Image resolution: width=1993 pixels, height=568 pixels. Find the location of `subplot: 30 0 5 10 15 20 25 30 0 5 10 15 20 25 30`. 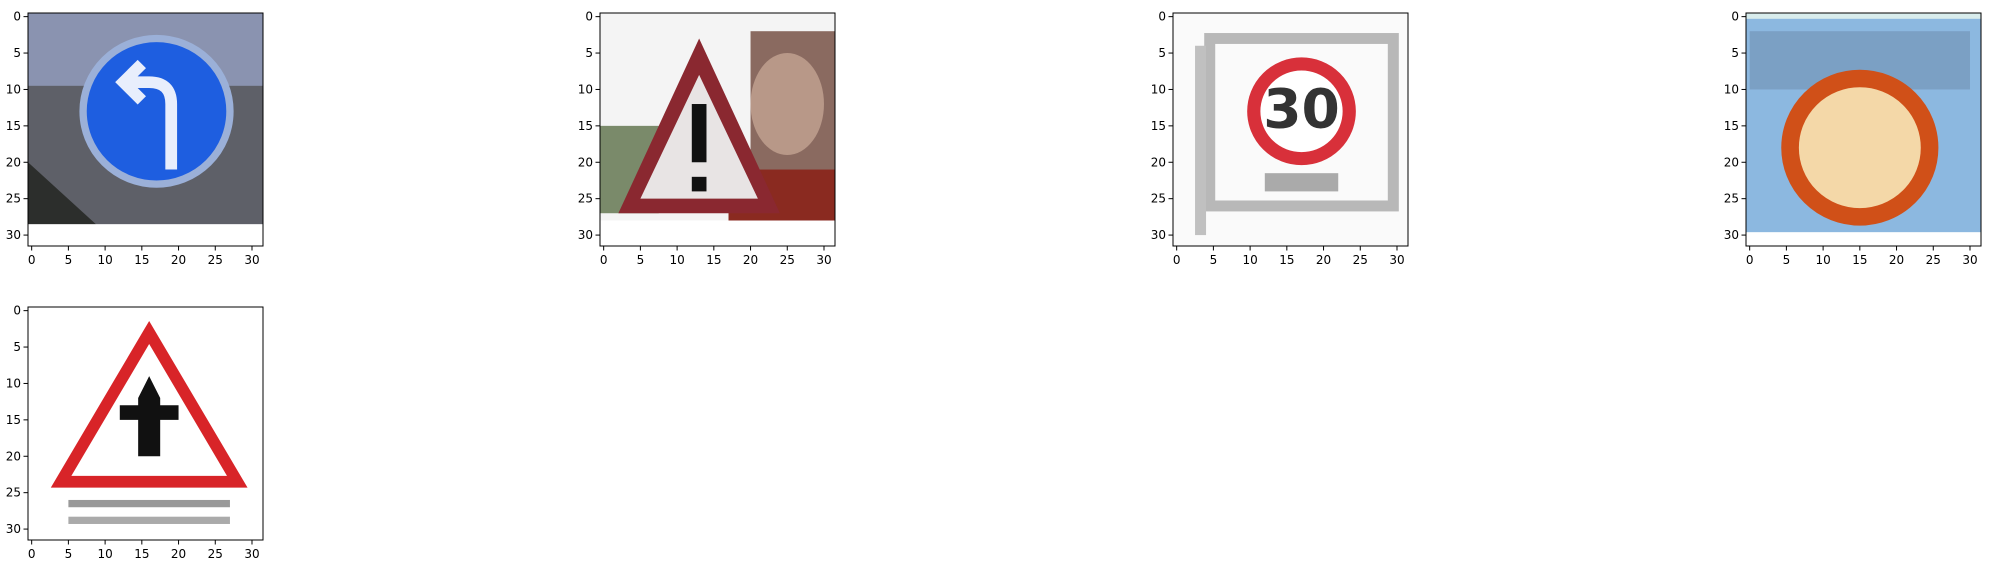

subplot: 30 0 5 10 15 20 25 30 0 5 10 15 20 25 30 is located at coordinates (1280, 138).